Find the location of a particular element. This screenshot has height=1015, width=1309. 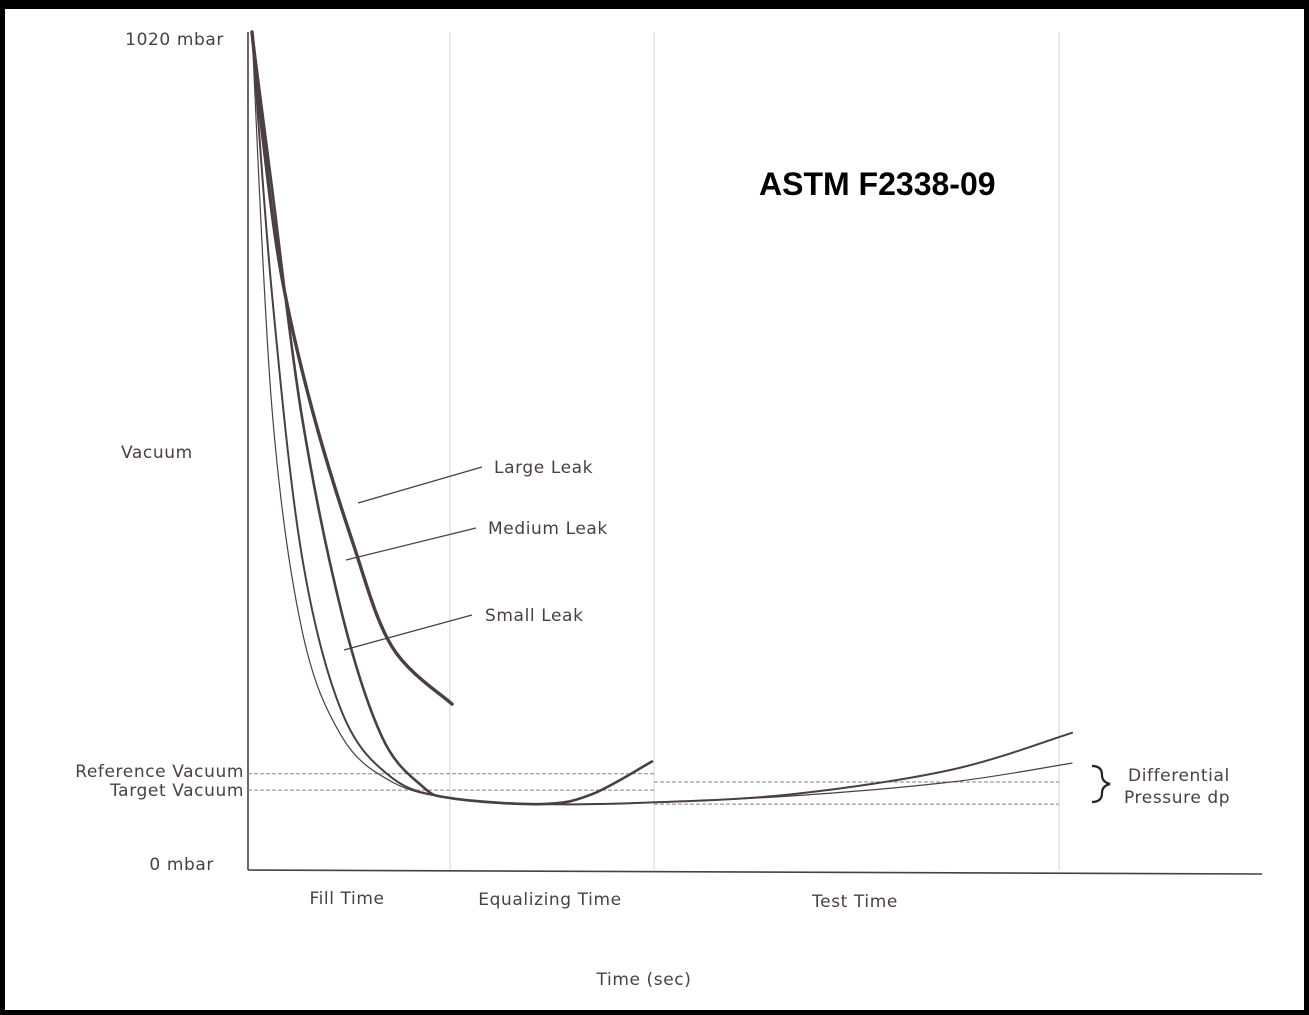

small-leak-leader is located at coordinates (408, 632).